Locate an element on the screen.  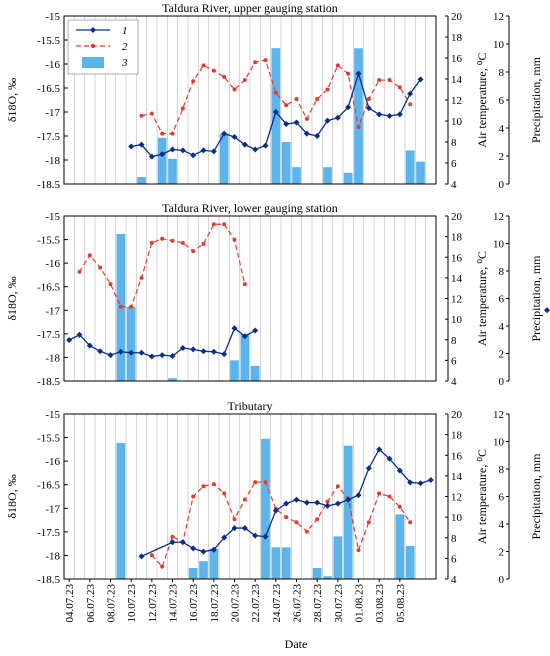
panel-title: Taldura River, upper gauging station is located at coordinates (250, 8).